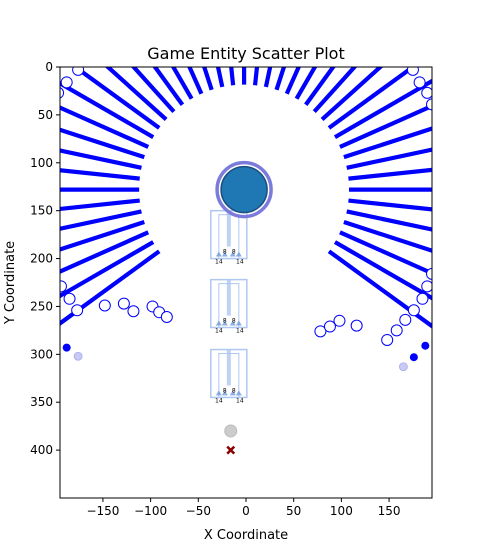 The width and height of the screenshot is (480, 560). Describe the element at coordinates (150, 511) in the screenshot. I see `x-tick-label: −100` at that location.